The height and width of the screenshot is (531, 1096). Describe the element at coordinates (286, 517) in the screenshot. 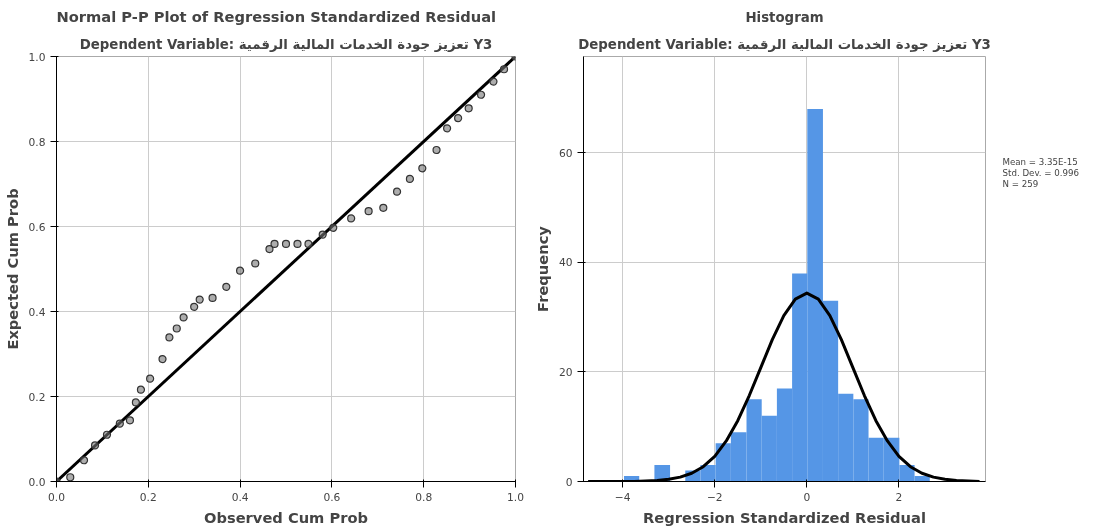

I see `x-axis-title: Observed Cum Prob` at that location.